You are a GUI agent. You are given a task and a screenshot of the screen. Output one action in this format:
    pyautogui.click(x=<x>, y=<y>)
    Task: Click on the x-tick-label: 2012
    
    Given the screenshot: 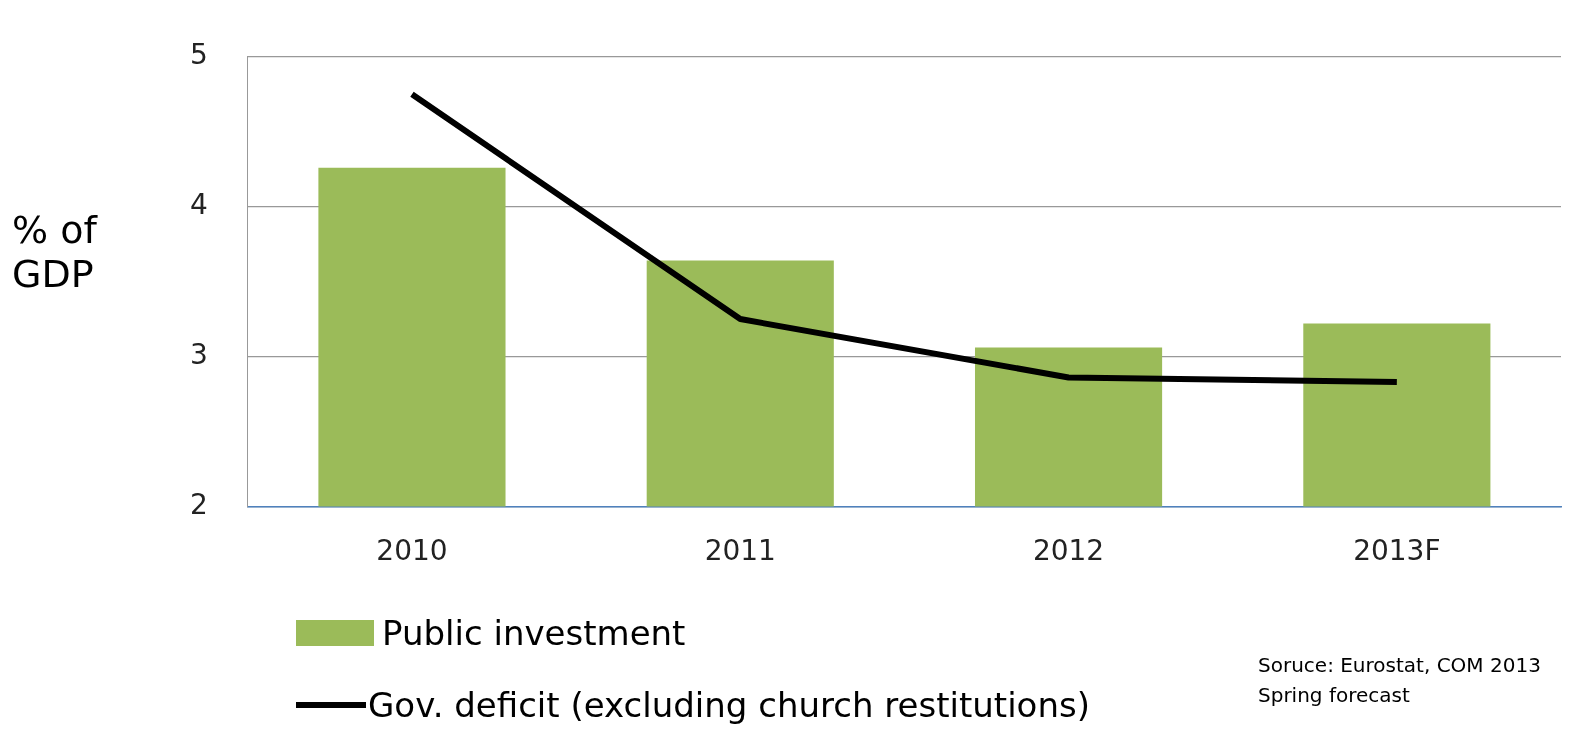 What is the action you would take?
    pyautogui.click(x=1068, y=551)
    